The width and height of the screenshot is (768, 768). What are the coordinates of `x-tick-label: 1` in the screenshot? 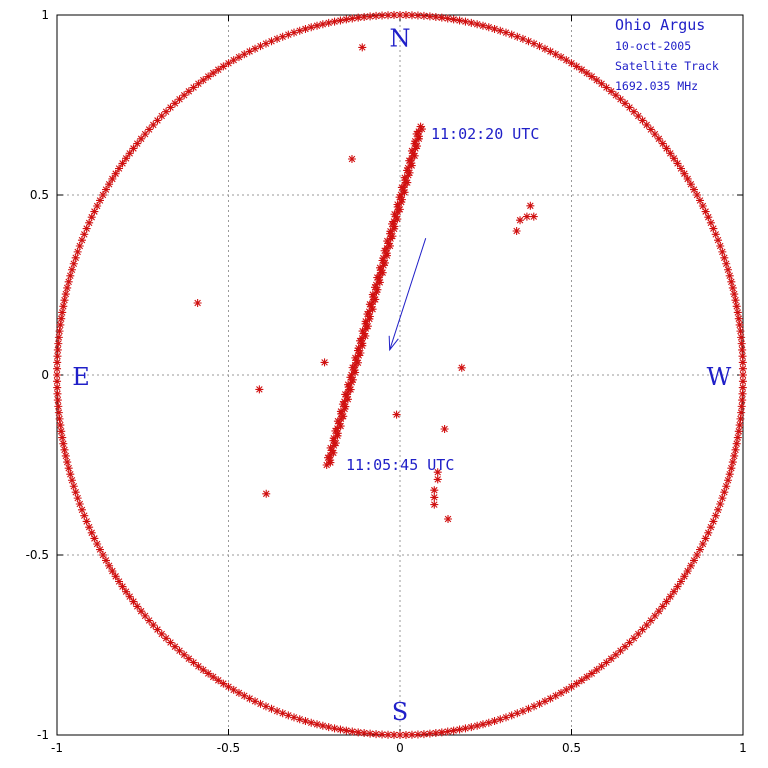 It's located at (743, 748).